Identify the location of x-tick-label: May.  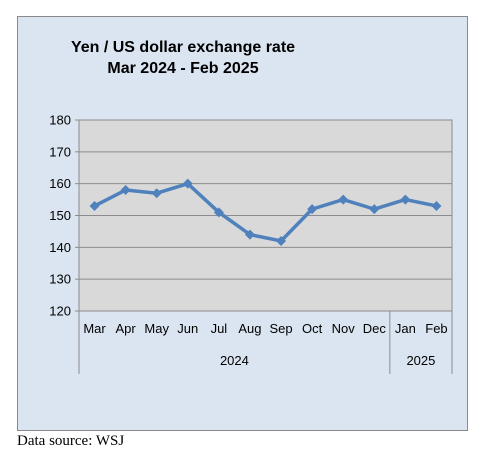
(156, 328).